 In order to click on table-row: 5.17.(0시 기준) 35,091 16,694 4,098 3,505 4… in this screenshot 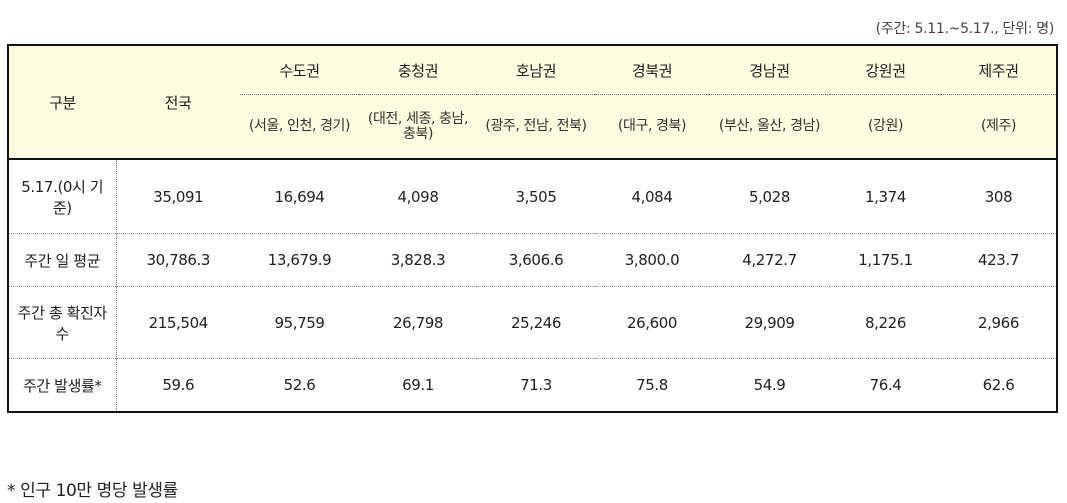, I will do `click(532, 196)`.